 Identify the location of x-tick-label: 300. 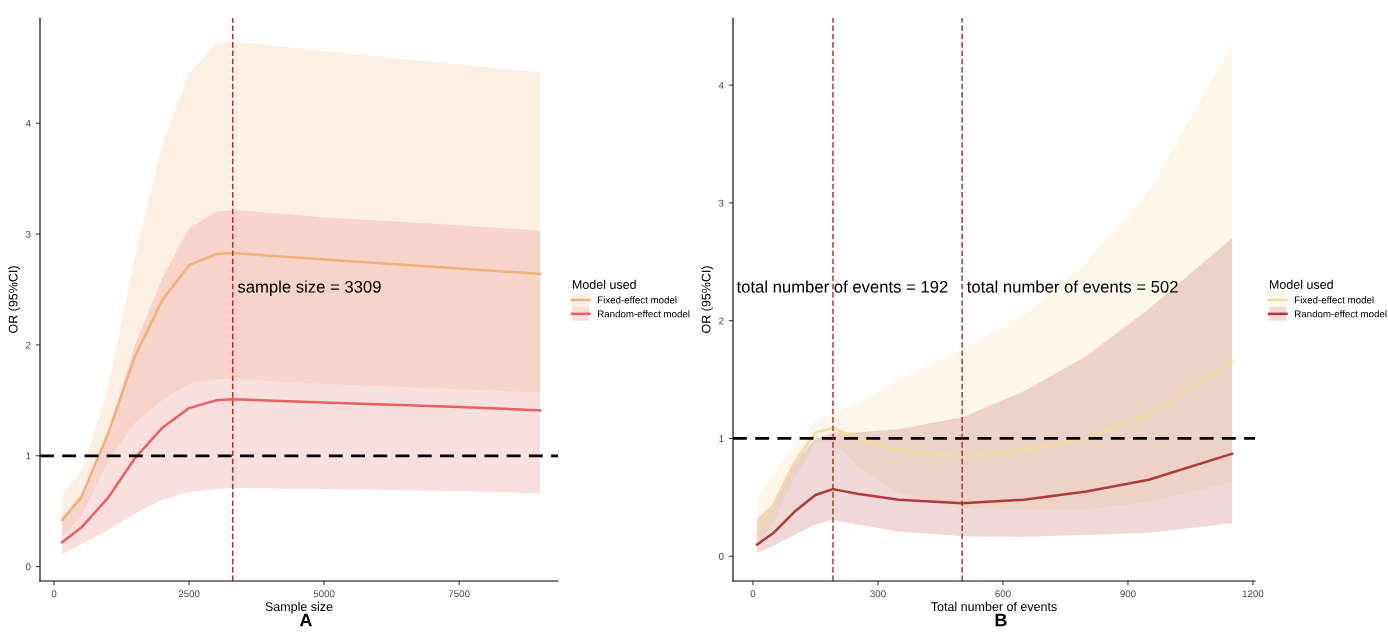
(878, 594).